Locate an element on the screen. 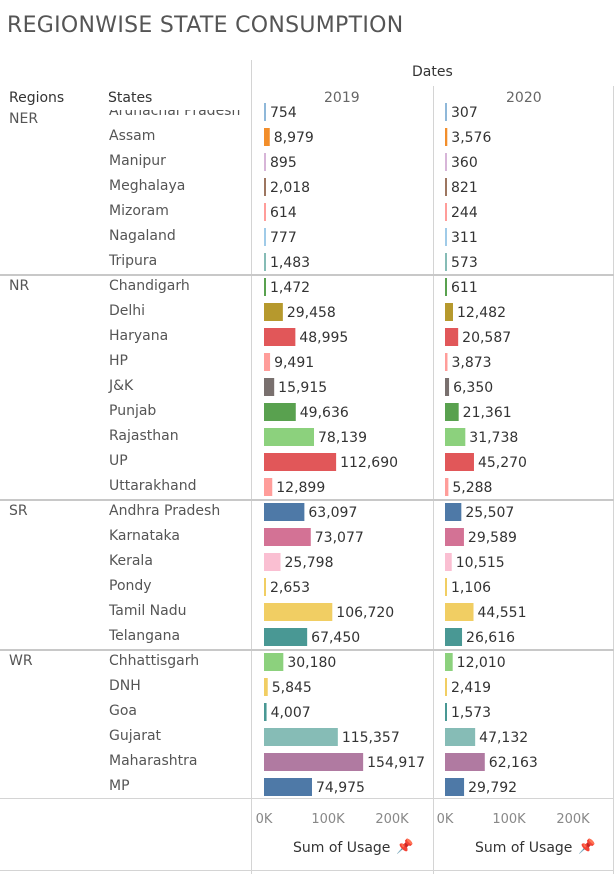  state-label: Punjab is located at coordinates (133, 411).